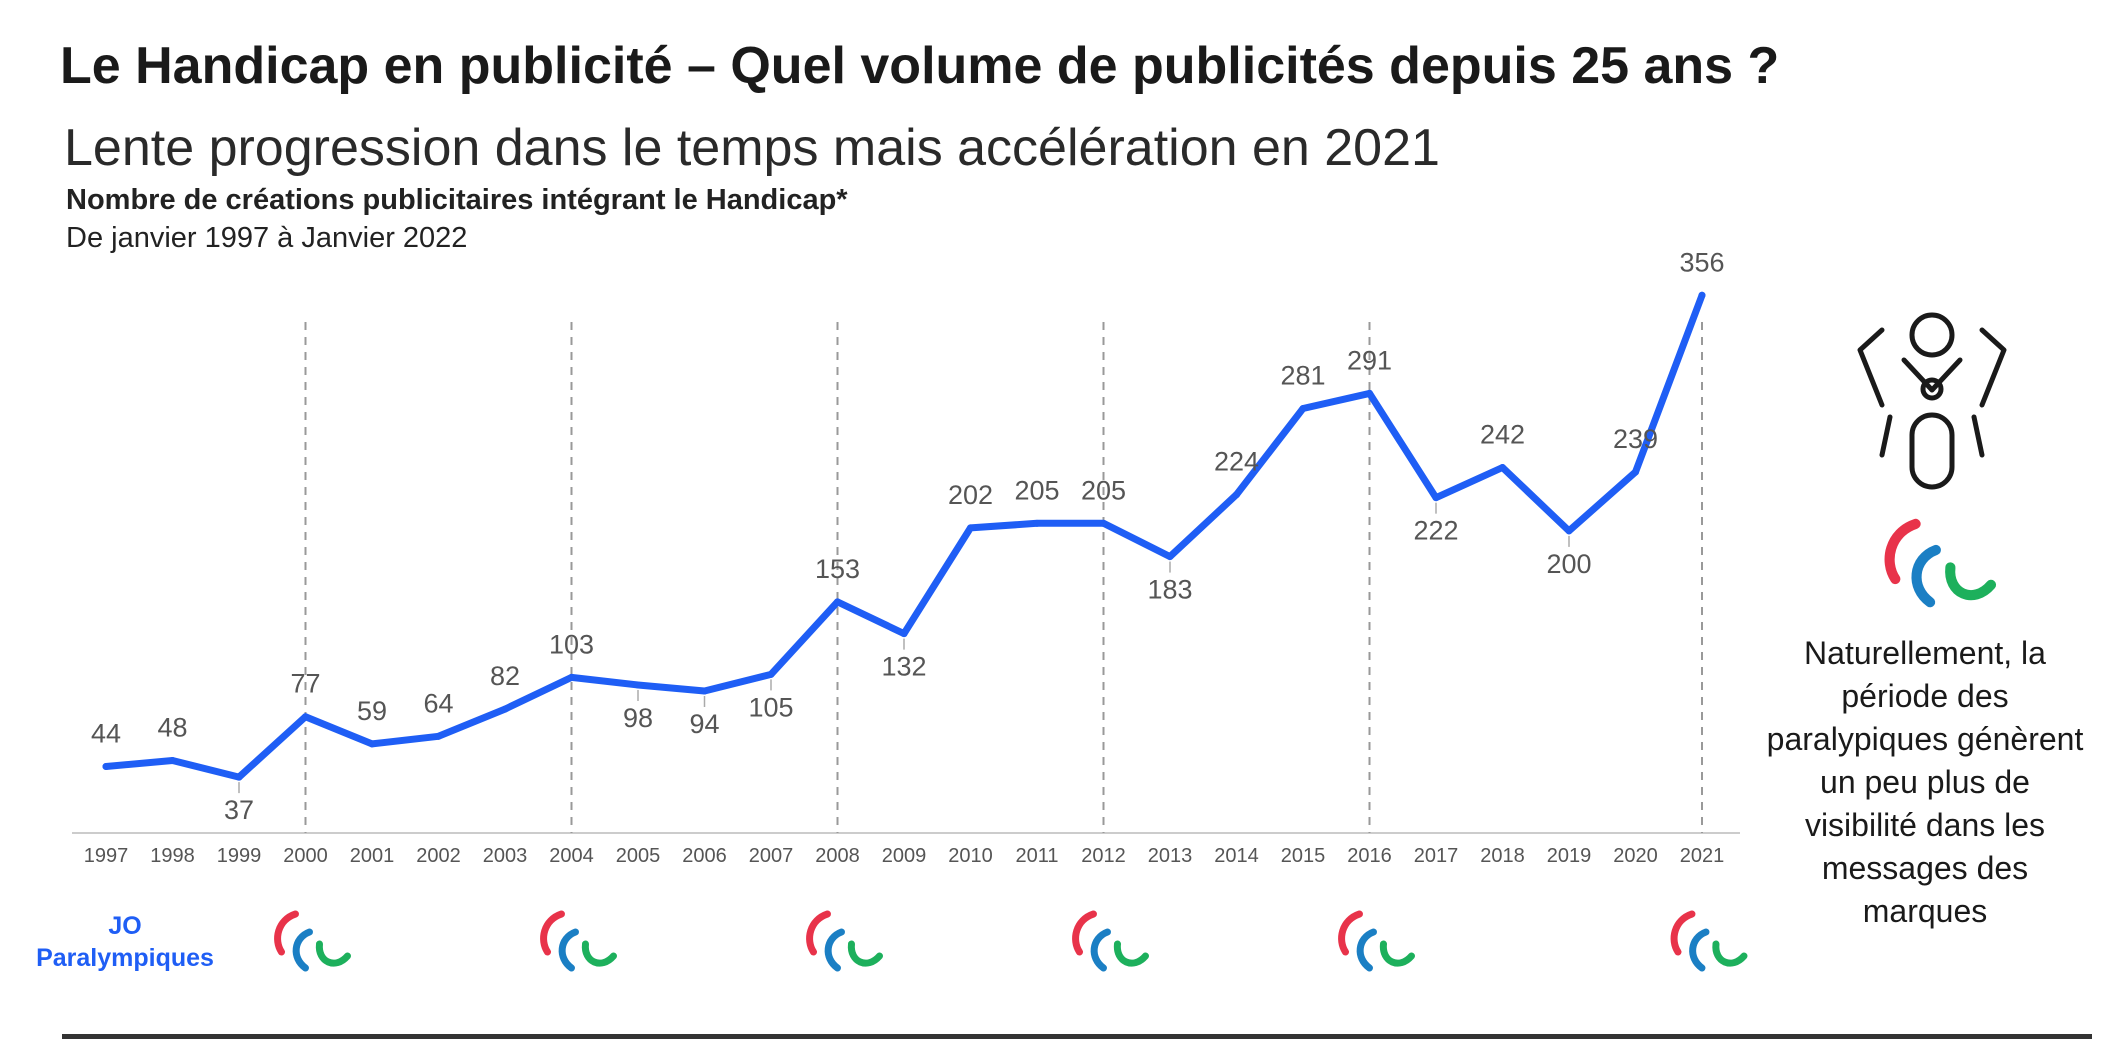 The image size is (2126, 1040). Describe the element at coordinates (770, 707) in the screenshot. I see `data-label: 105` at that location.